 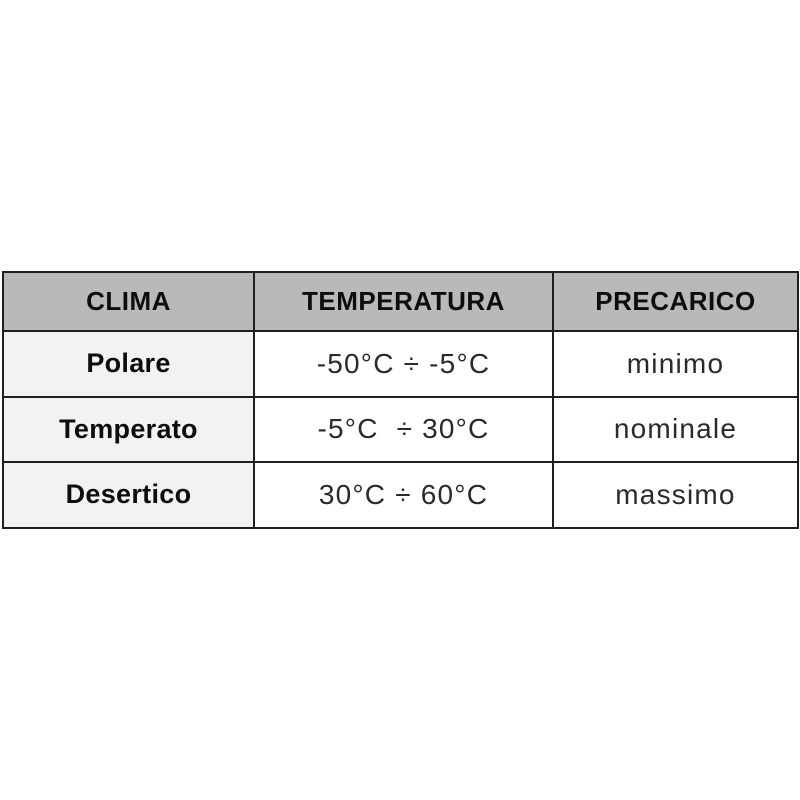 I want to click on temperatura-cell: -5°C ÷ 30°C, so click(x=403, y=429).